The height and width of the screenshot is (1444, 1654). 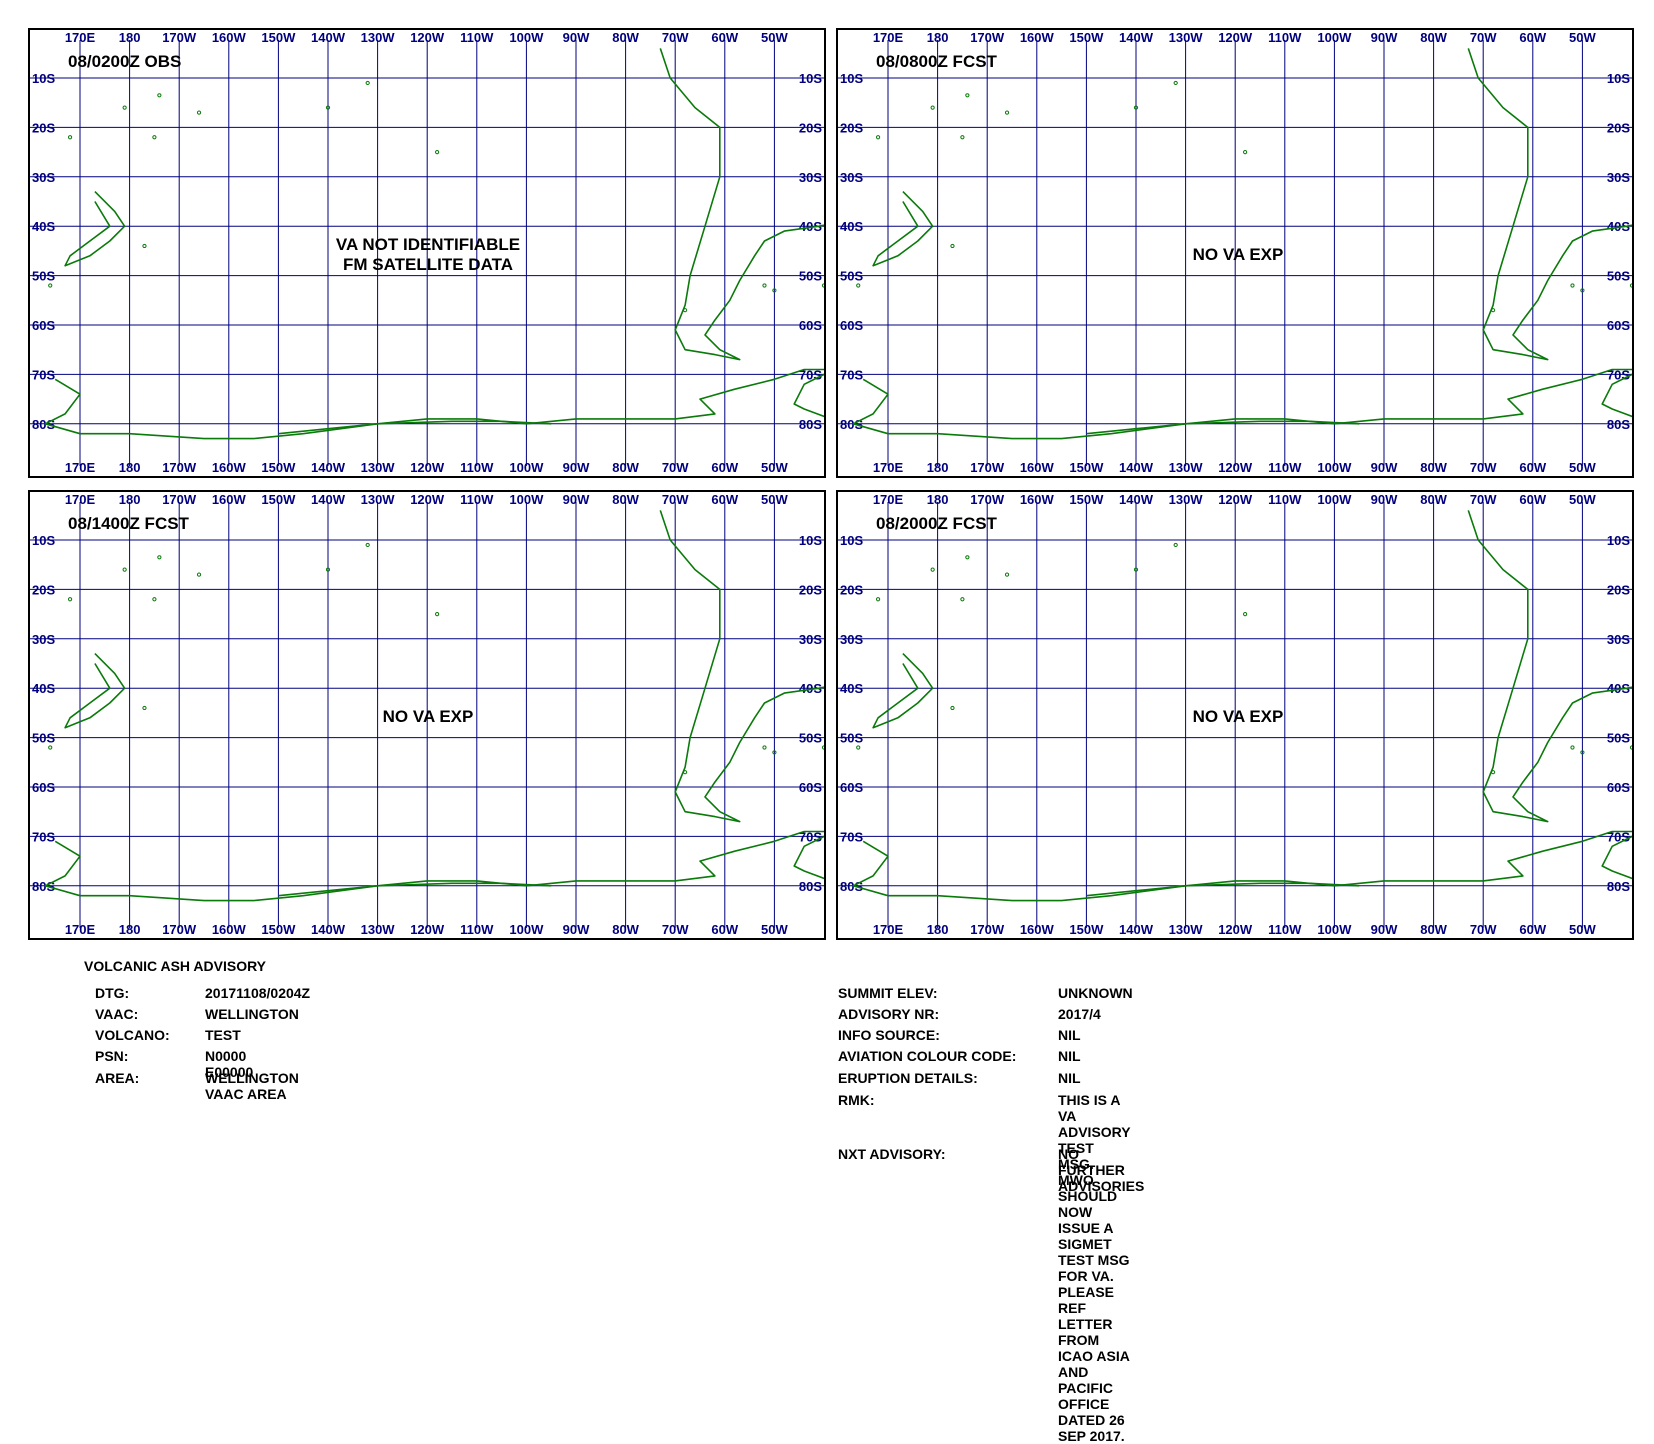 I want to click on lon-label-bottom: 150W, so click(x=1086, y=929).